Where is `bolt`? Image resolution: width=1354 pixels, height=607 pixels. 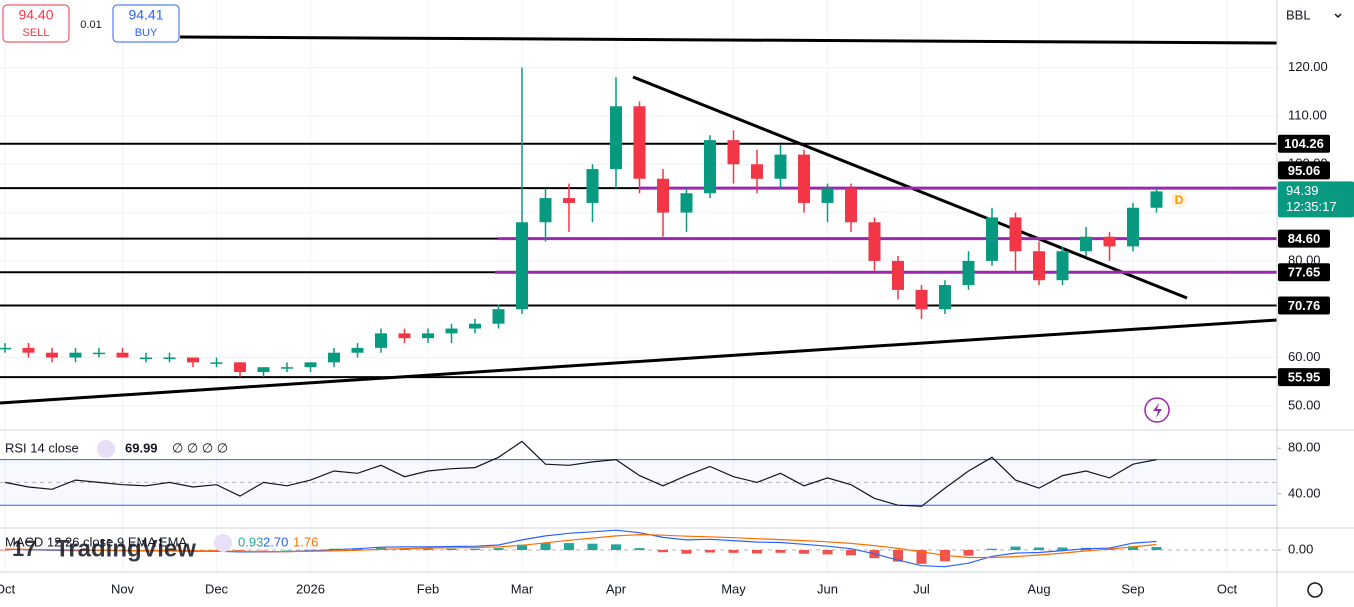 bolt is located at coordinates (1157, 410).